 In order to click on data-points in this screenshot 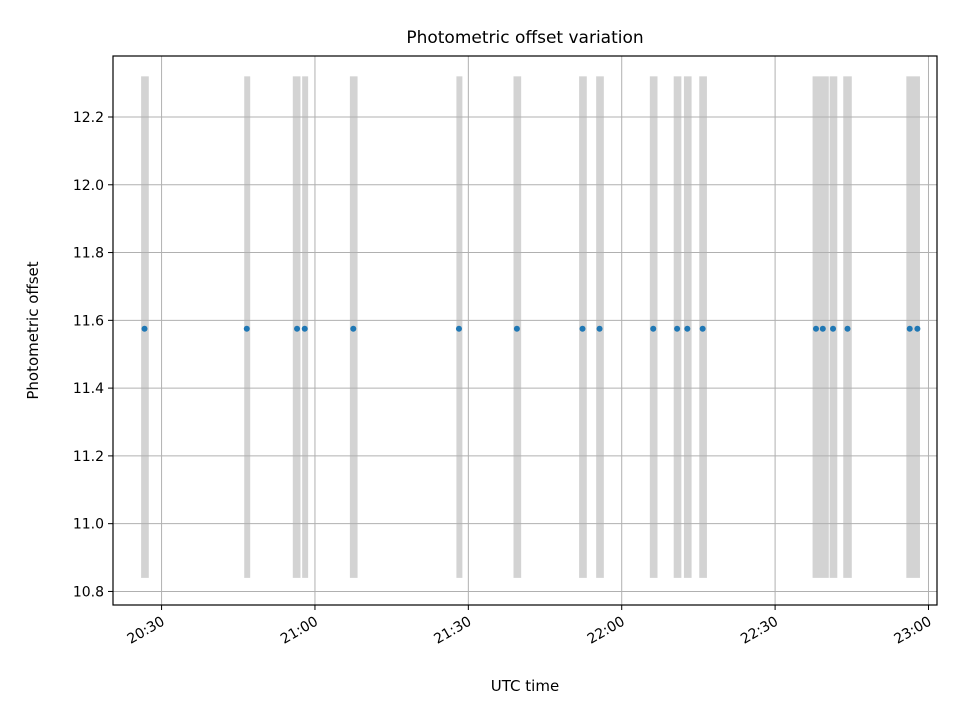, I will do `click(531, 328)`.